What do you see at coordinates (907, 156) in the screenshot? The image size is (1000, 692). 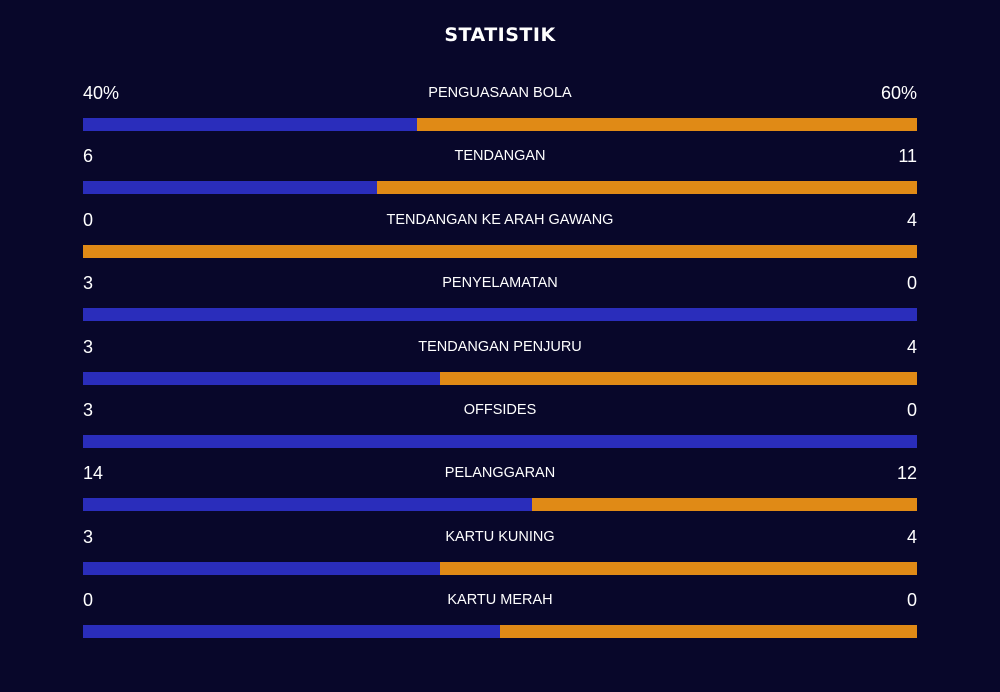 I see `away-value: 11` at bounding box center [907, 156].